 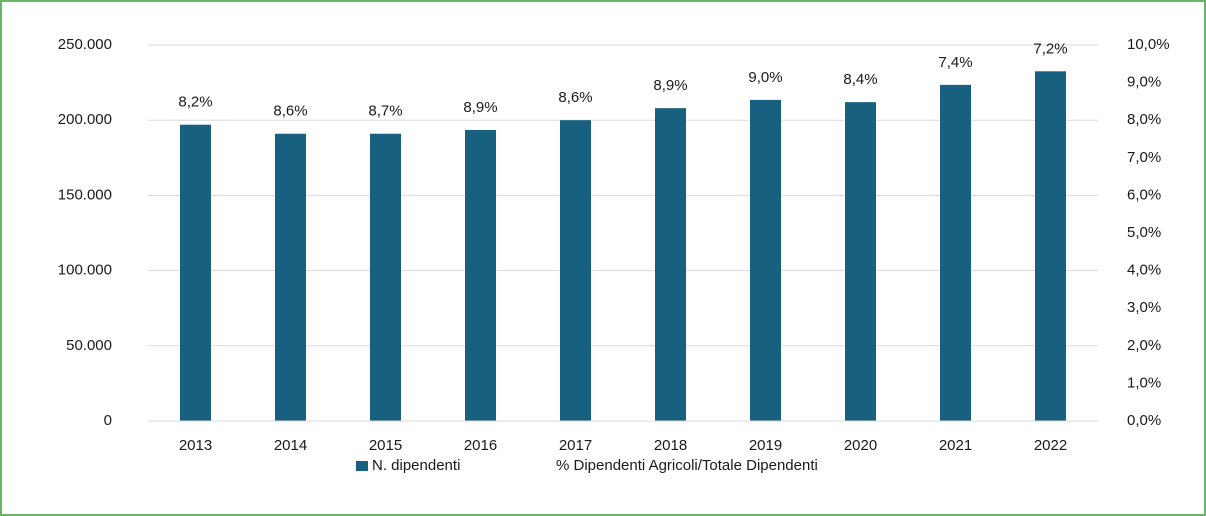 I want to click on legend-label: N. dipendenti, so click(x=416, y=465).